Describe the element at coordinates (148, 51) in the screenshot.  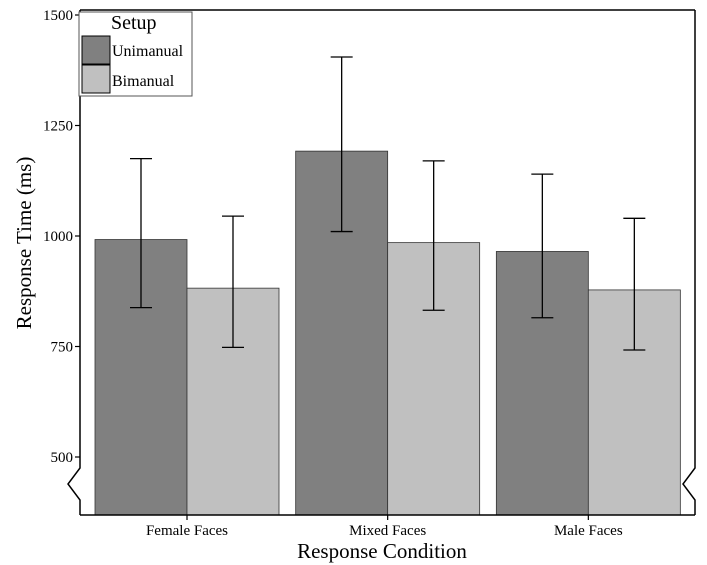
I see `legend-label-unimanual: Unimanual` at that location.